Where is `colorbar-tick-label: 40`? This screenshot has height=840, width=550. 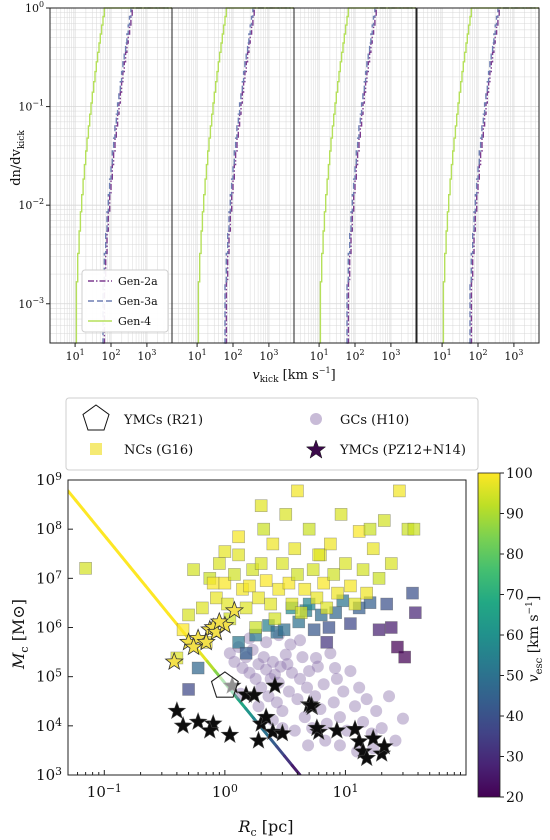 colorbar-tick-label: 40 is located at coordinates (515, 717).